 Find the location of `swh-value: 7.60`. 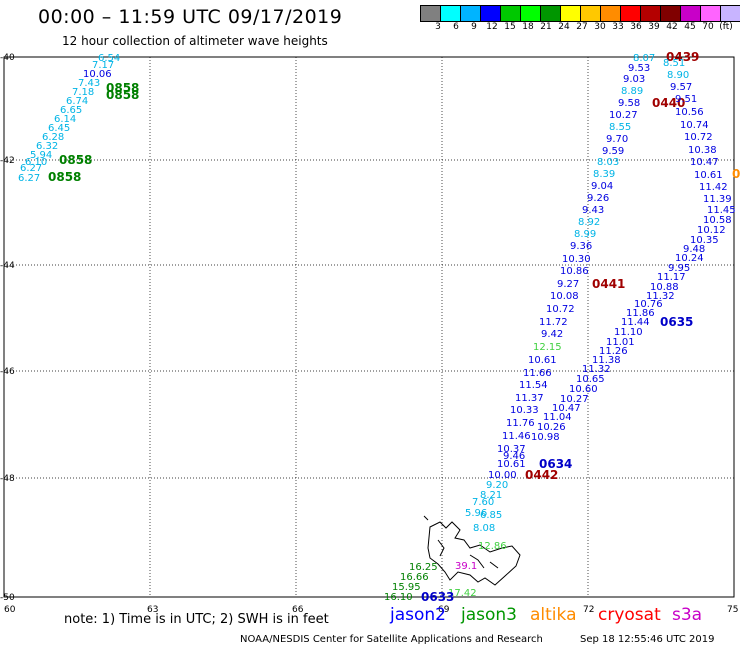

swh-value: 7.60 is located at coordinates (483, 502).